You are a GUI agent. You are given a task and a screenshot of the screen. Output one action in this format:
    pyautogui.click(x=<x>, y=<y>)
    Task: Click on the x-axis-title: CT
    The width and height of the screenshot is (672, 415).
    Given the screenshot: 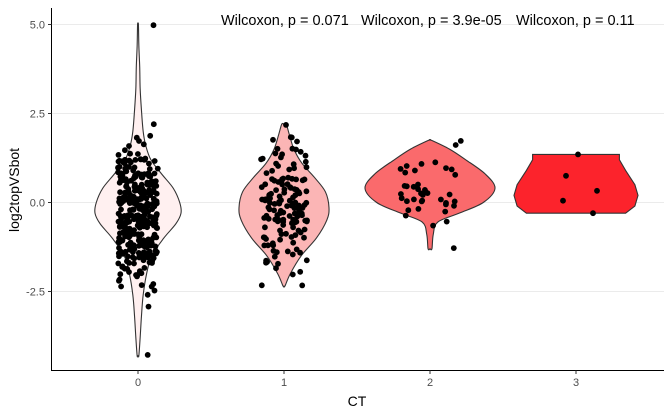 What is the action you would take?
    pyautogui.click(x=357, y=401)
    